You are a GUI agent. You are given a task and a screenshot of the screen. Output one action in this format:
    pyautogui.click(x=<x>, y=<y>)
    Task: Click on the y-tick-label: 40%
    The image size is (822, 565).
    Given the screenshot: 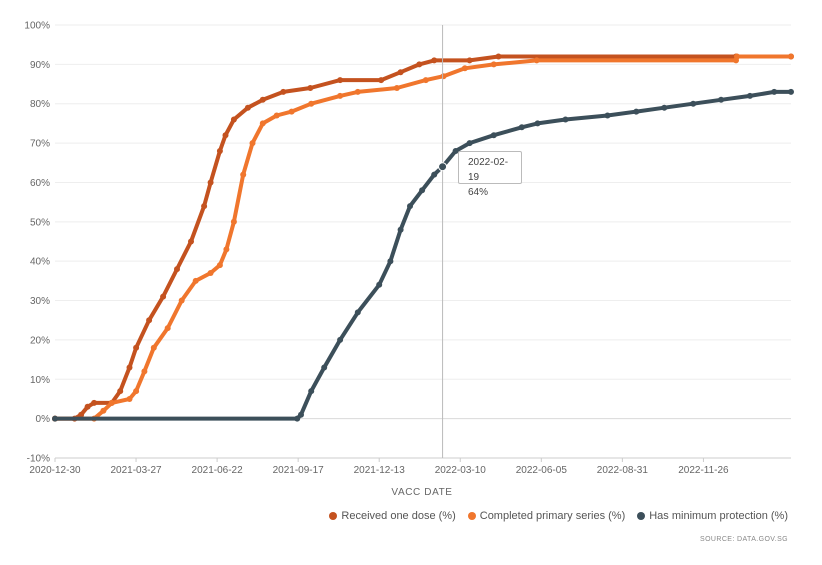 What is the action you would take?
    pyautogui.click(x=40, y=262)
    